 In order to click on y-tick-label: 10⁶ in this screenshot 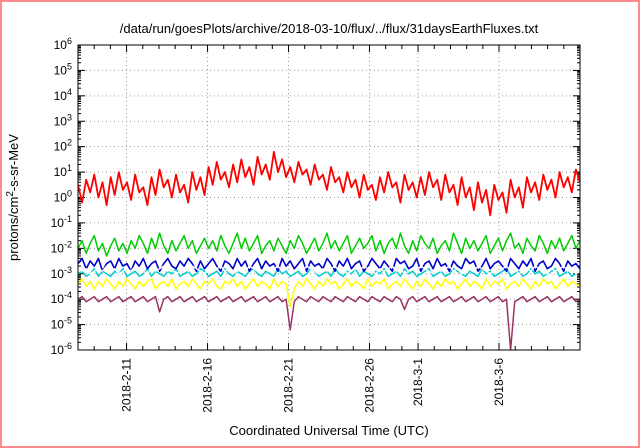, I will do `click(63, 44)`.